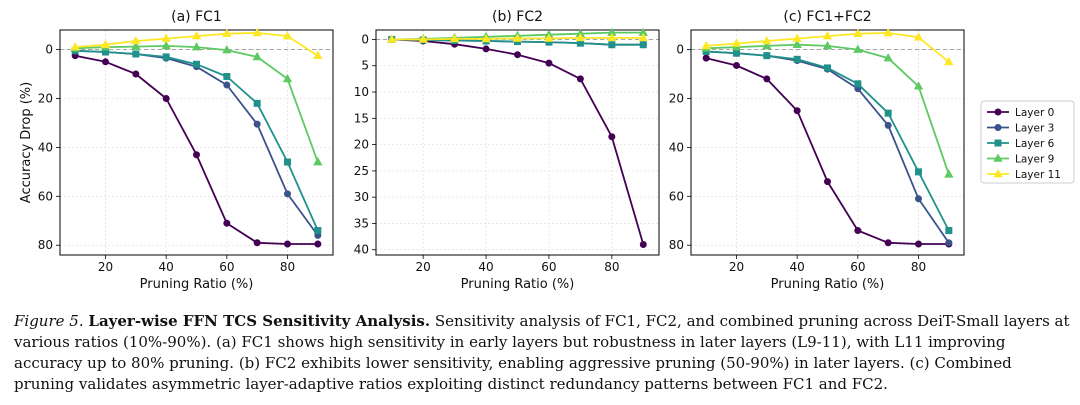 The image size is (1080, 405). What do you see at coordinates (196, 17) in the screenshot?
I see `chart-title: (a) FC1` at bounding box center [196, 17].